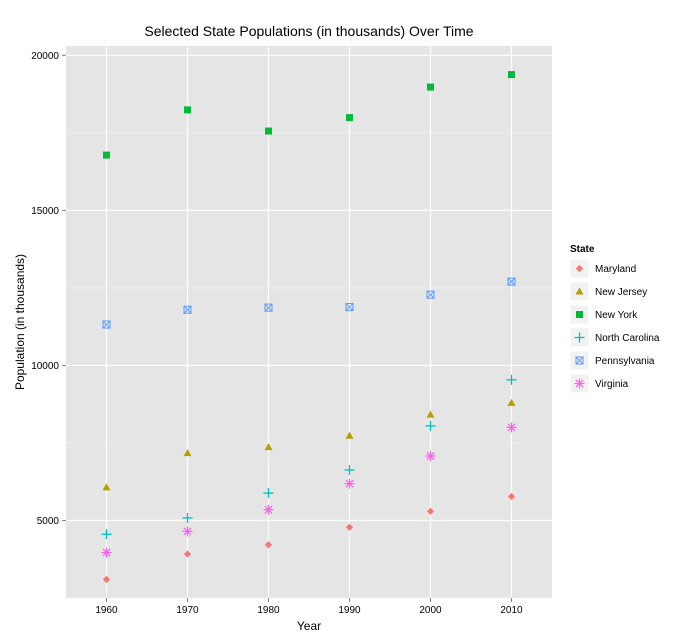 The image size is (700, 644). I want to click on legend-label: North Carolina, so click(627, 338).